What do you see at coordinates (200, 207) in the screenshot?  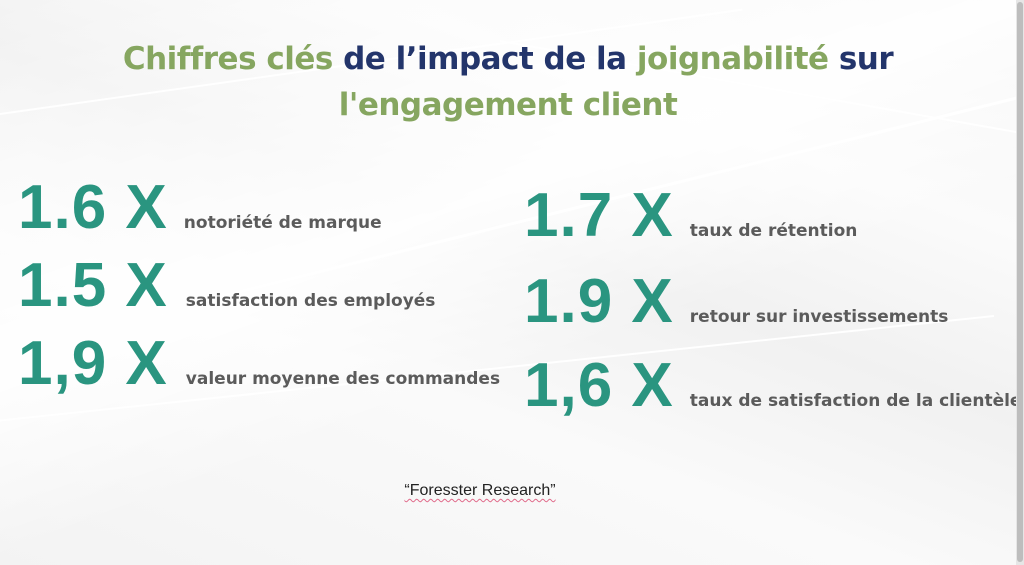 I see `stat-brand-awareness: 1.6 X notoriété de marque` at bounding box center [200, 207].